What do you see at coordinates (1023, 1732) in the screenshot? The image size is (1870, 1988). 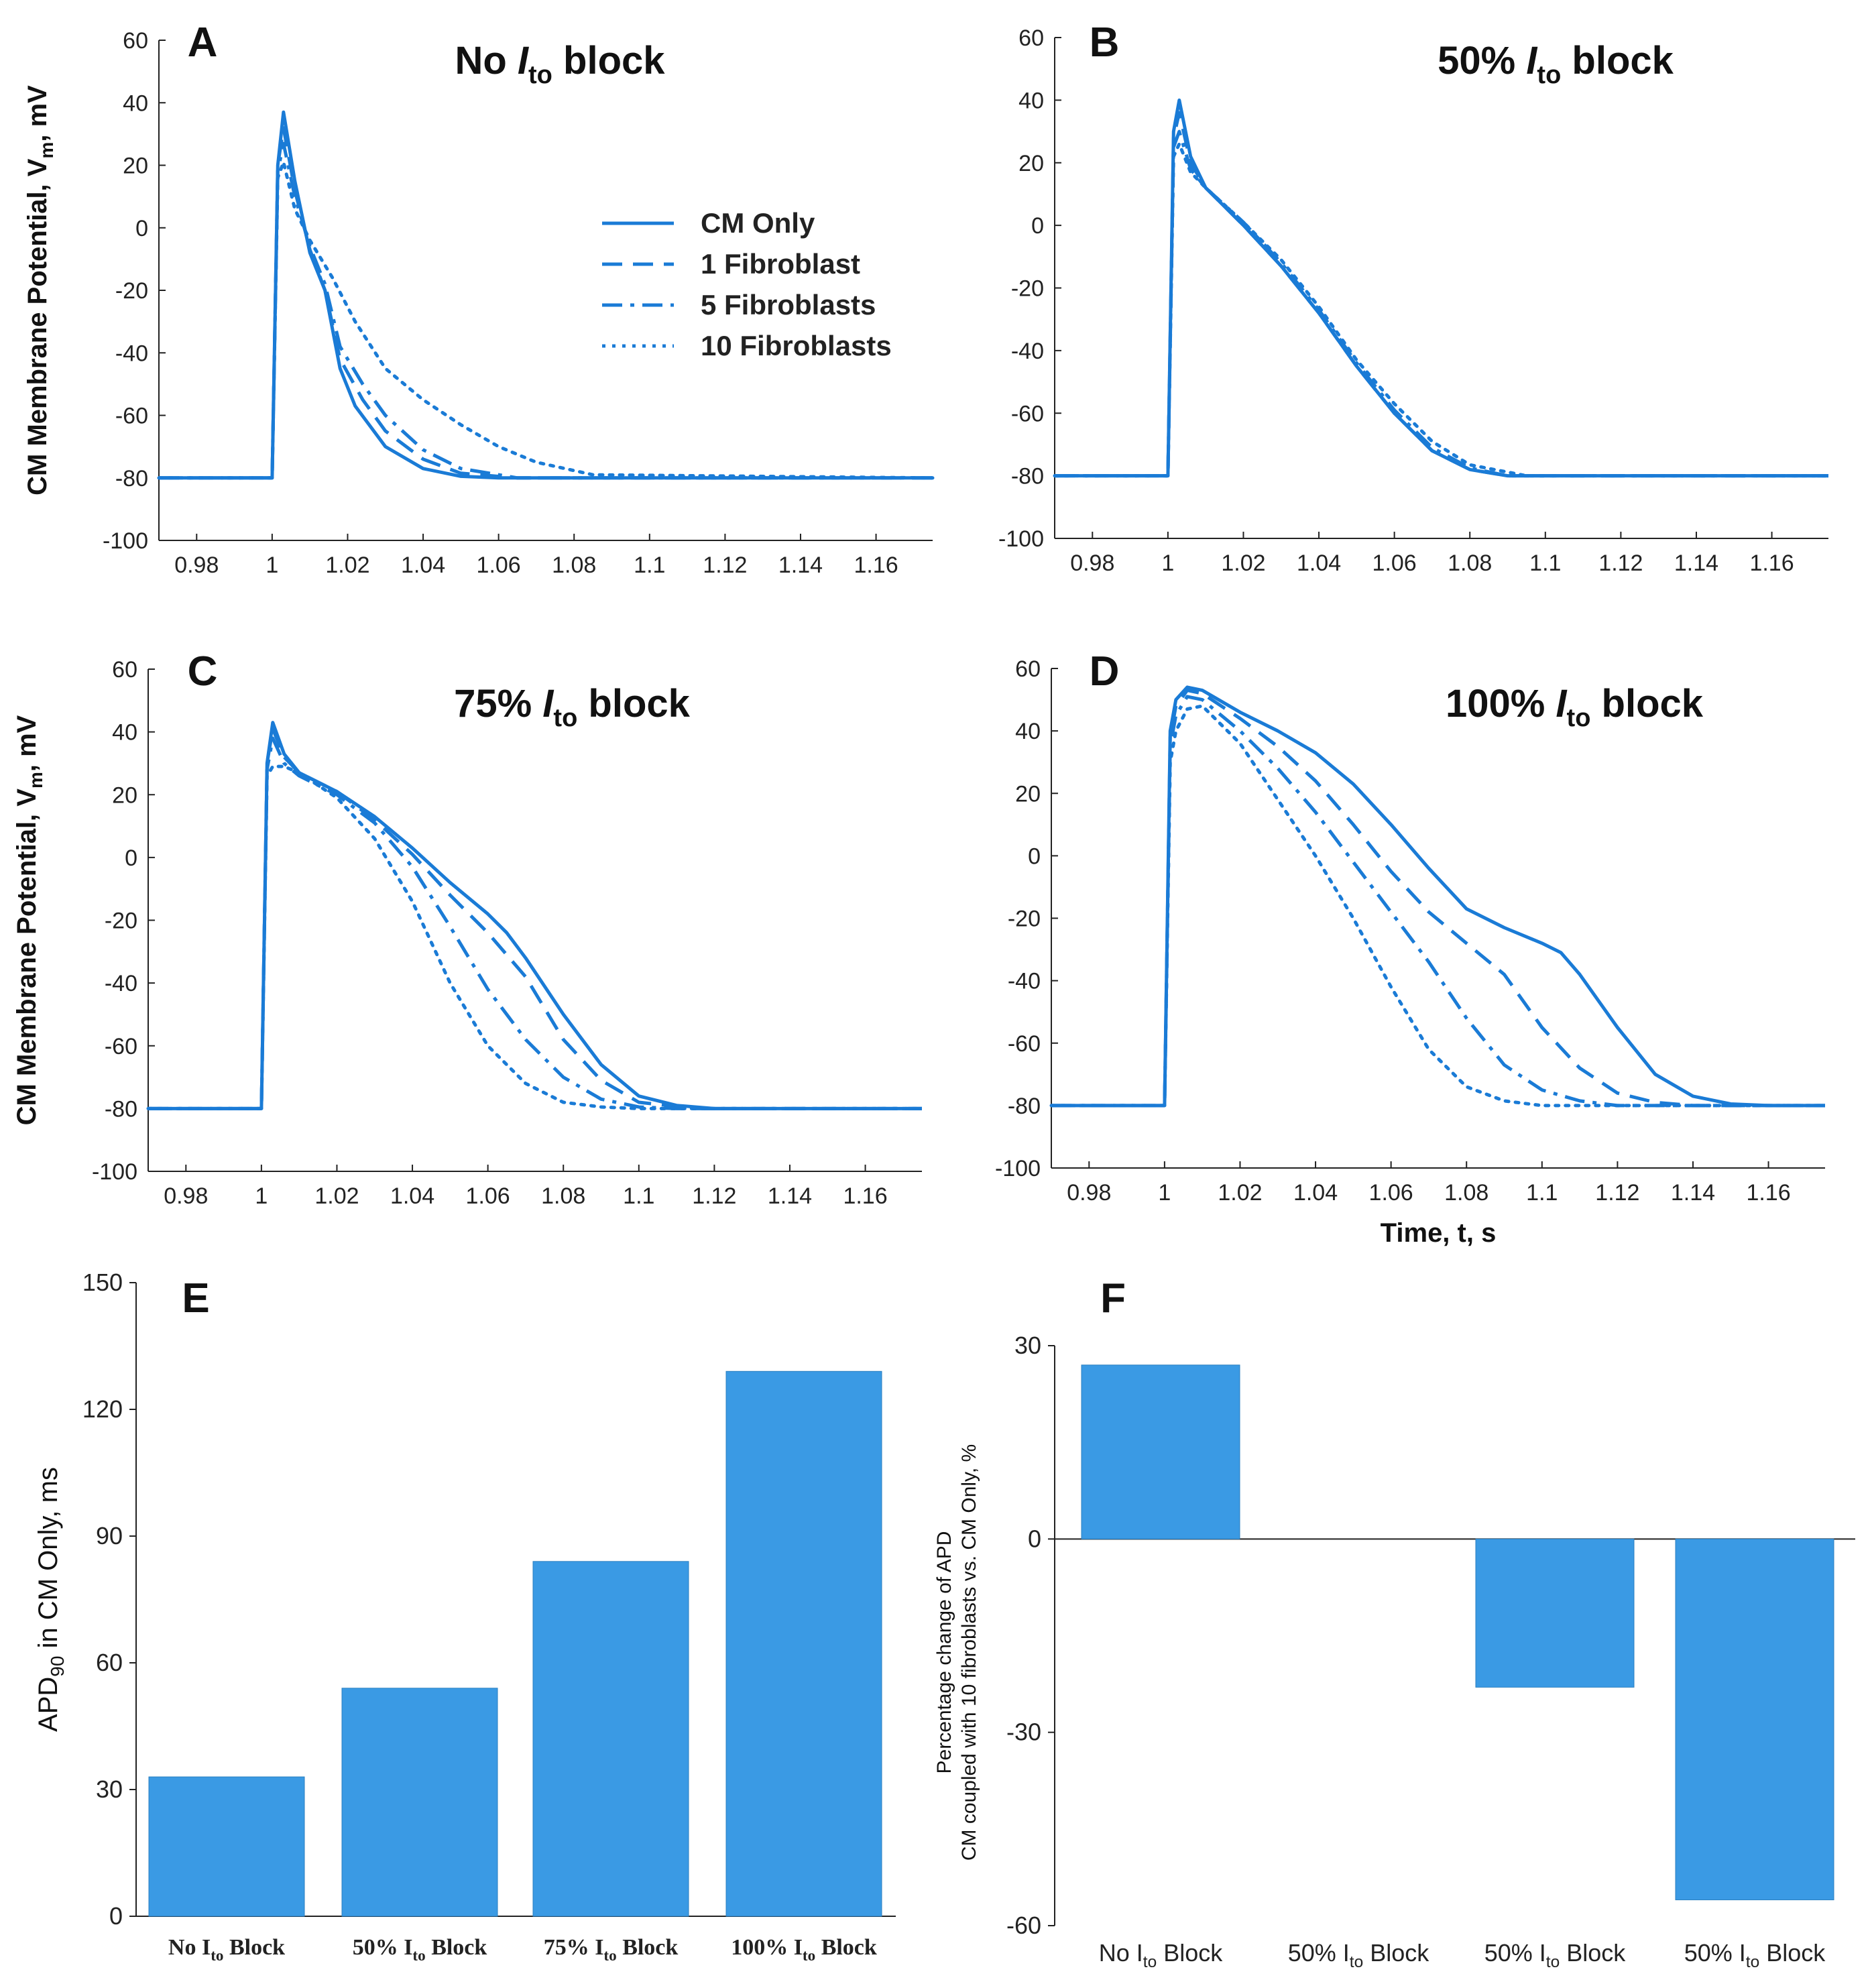 I see `y-tick-label: -30` at bounding box center [1023, 1732].